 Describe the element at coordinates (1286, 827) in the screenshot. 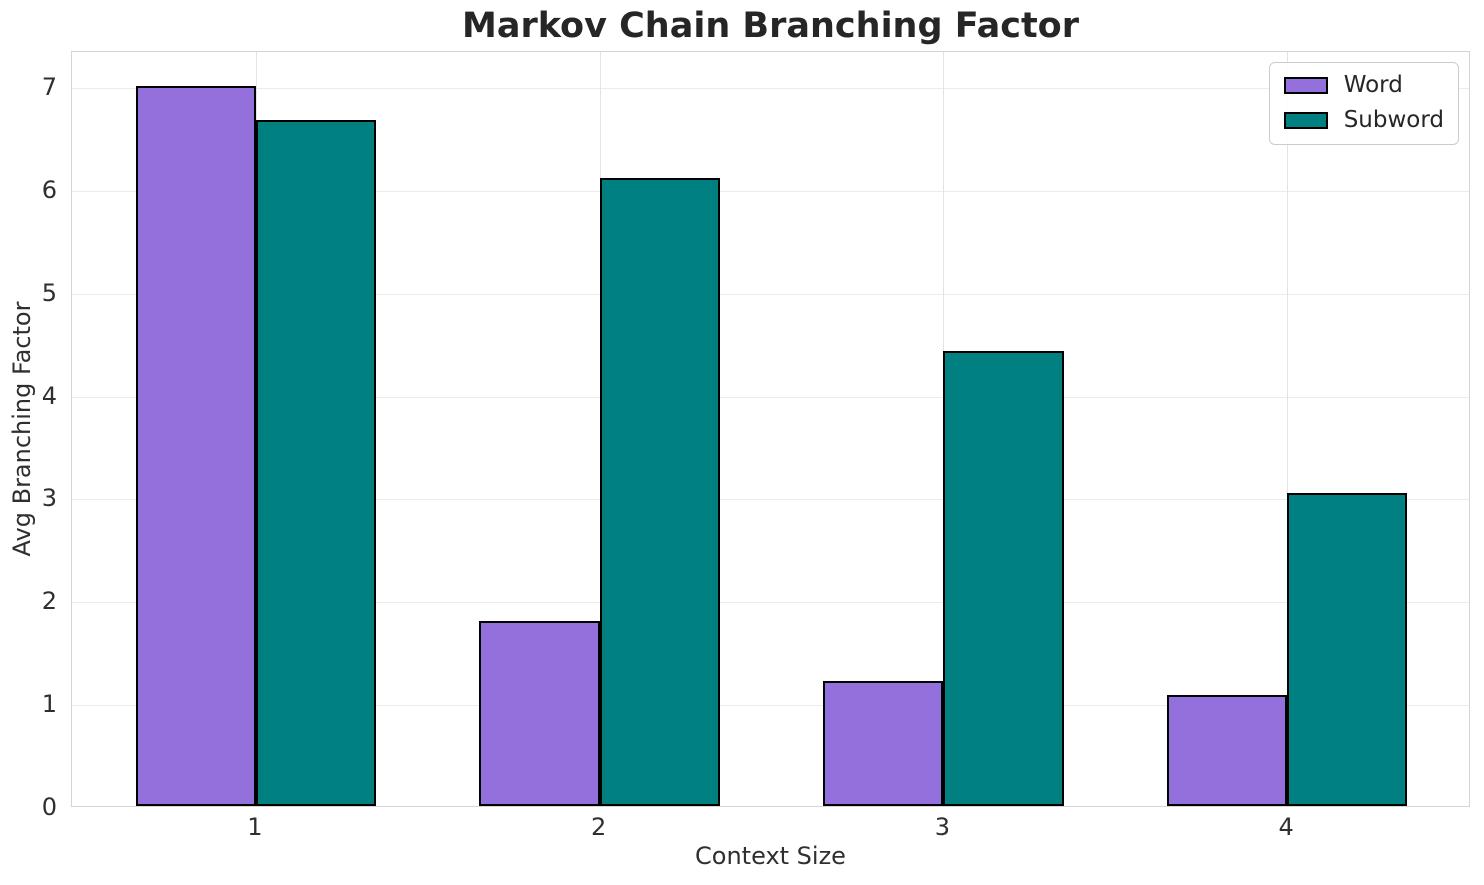

I see `x-tick-4: 4` at that location.